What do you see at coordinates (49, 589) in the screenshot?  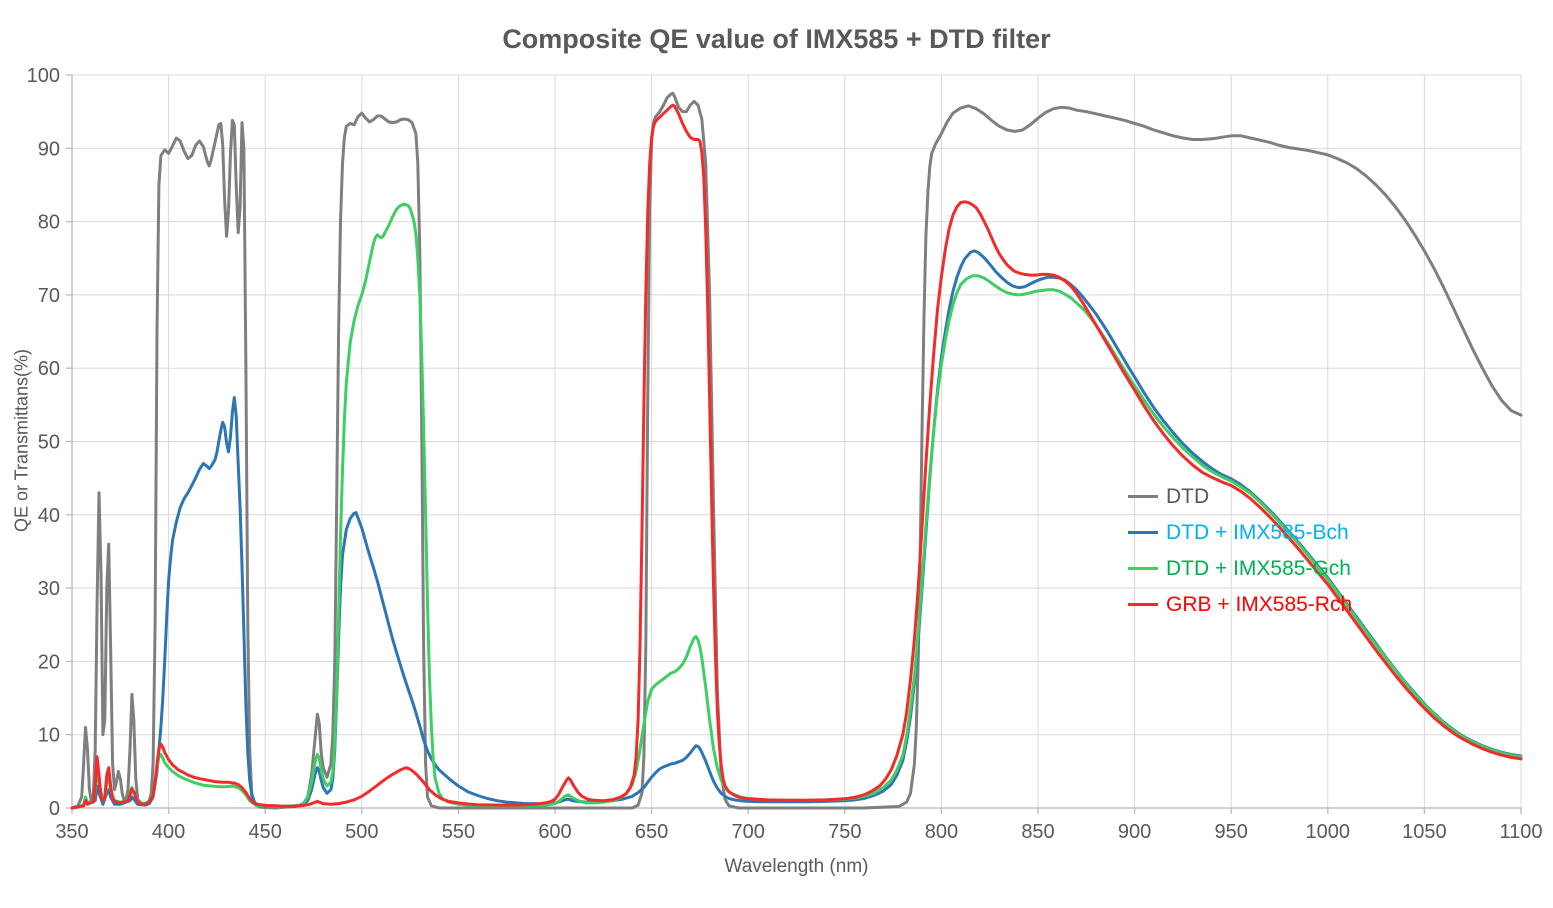 I see `svg-text: 30` at bounding box center [49, 589].